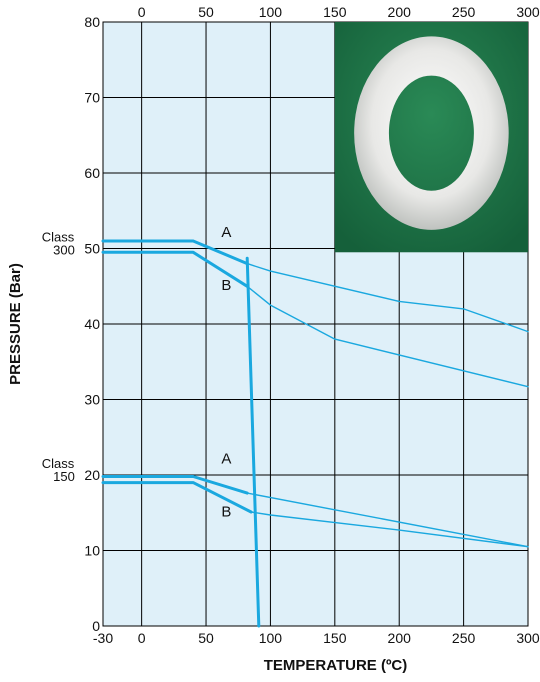 The height and width of the screenshot is (682, 540). I want to click on gasket-photo, so click(431, 137).